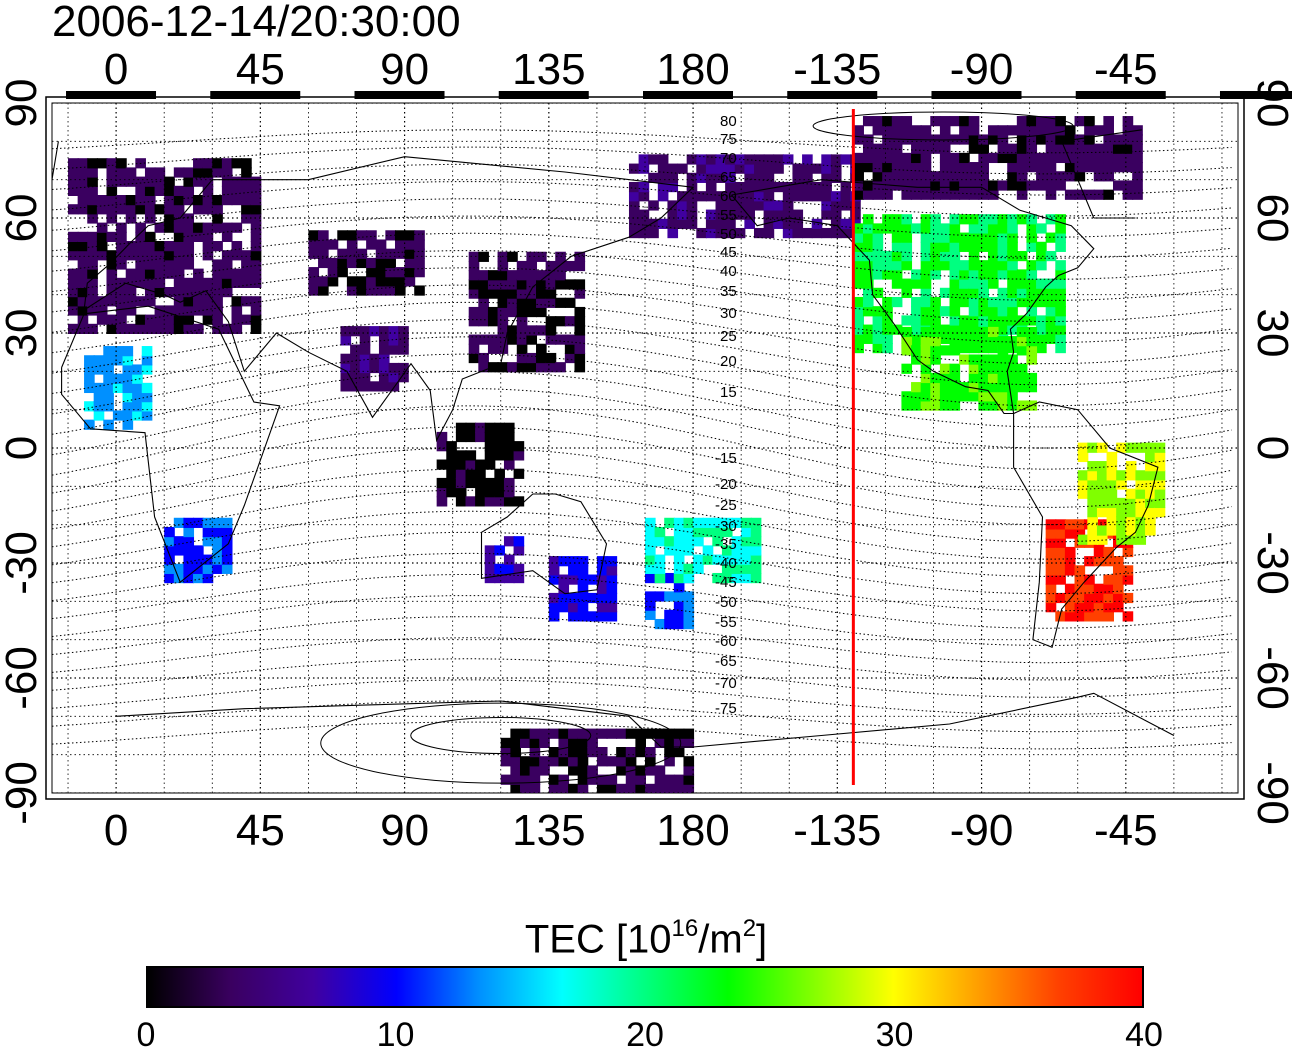 This screenshot has width=1292, height=1057. What do you see at coordinates (728, 252) in the screenshot?
I see `contour-label: 45` at bounding box center [728, 252].